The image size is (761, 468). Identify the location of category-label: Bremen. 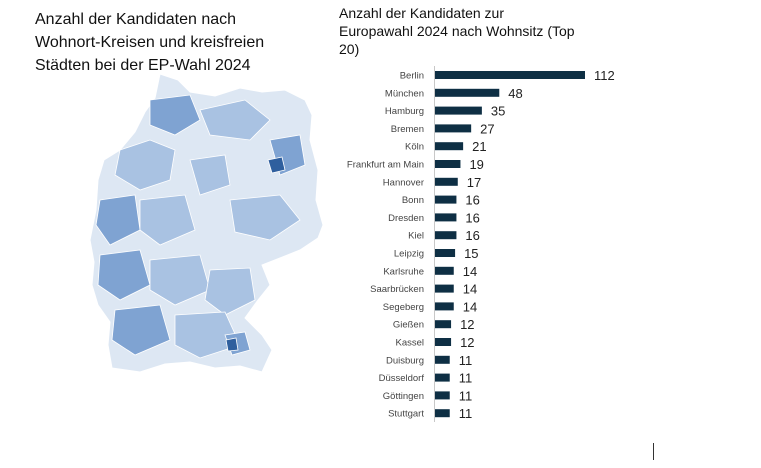
(407, 129).